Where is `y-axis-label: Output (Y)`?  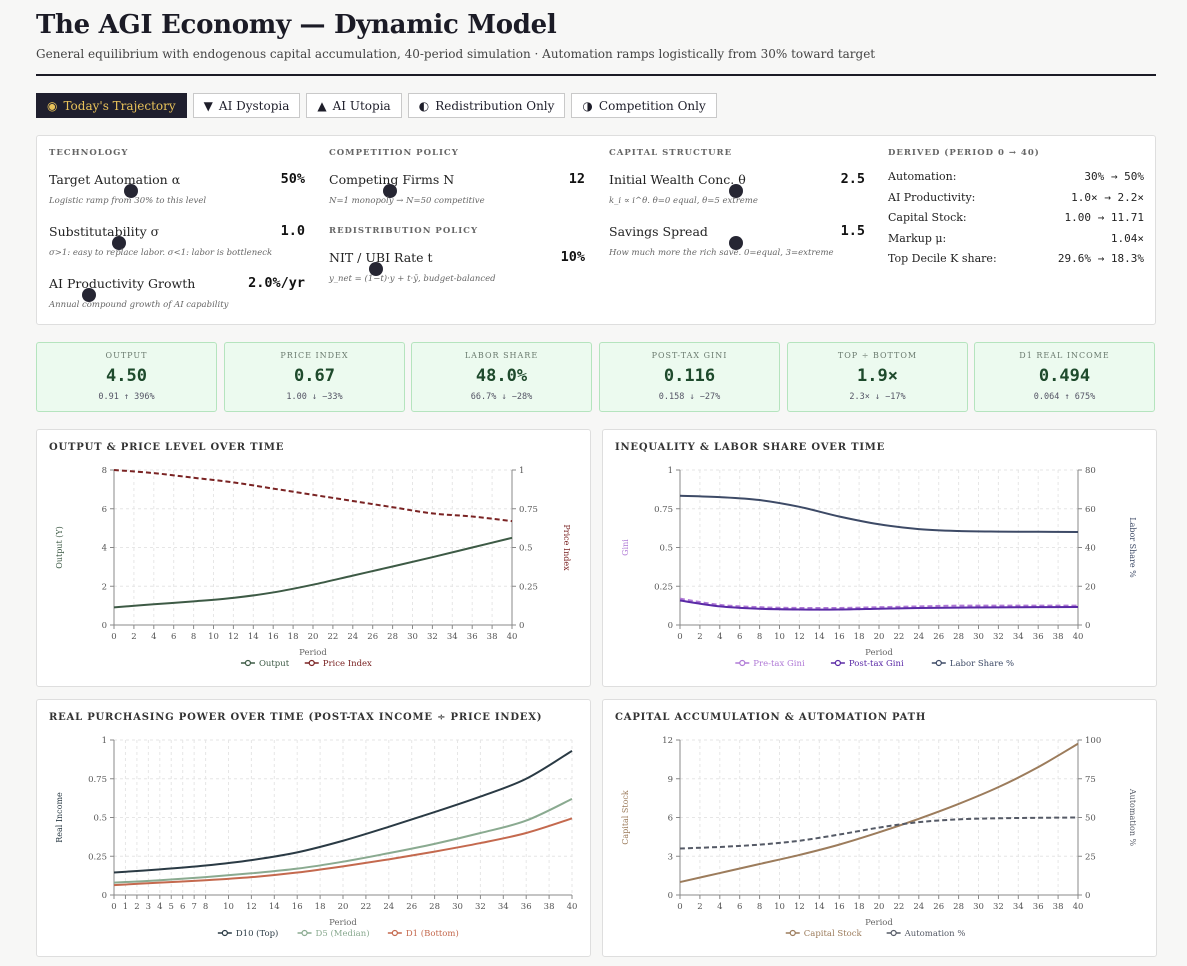
y-axis-label: Output (Y) is located at coordinates (59, 547).